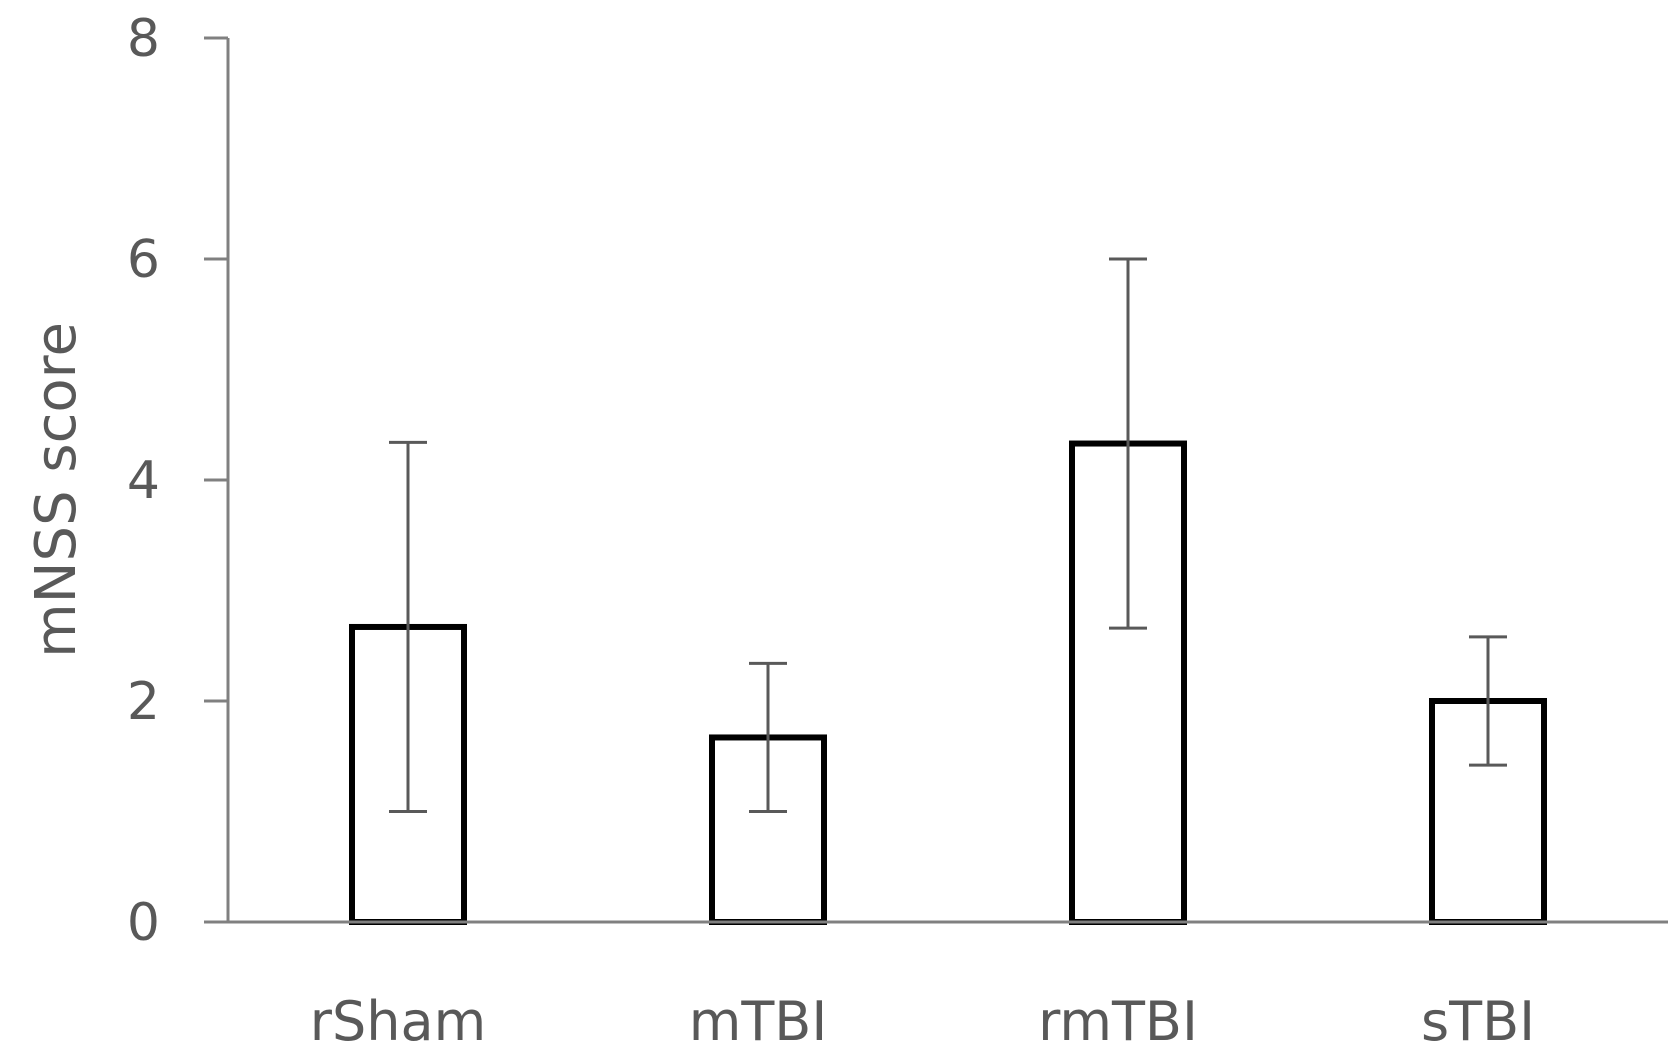 The width and height of the screenshot is (1668, 1062). What do you see at coordinates (1488, 701) in the screenshot?
I see `error-bar-stbi` at bounding box center [1488, 701].